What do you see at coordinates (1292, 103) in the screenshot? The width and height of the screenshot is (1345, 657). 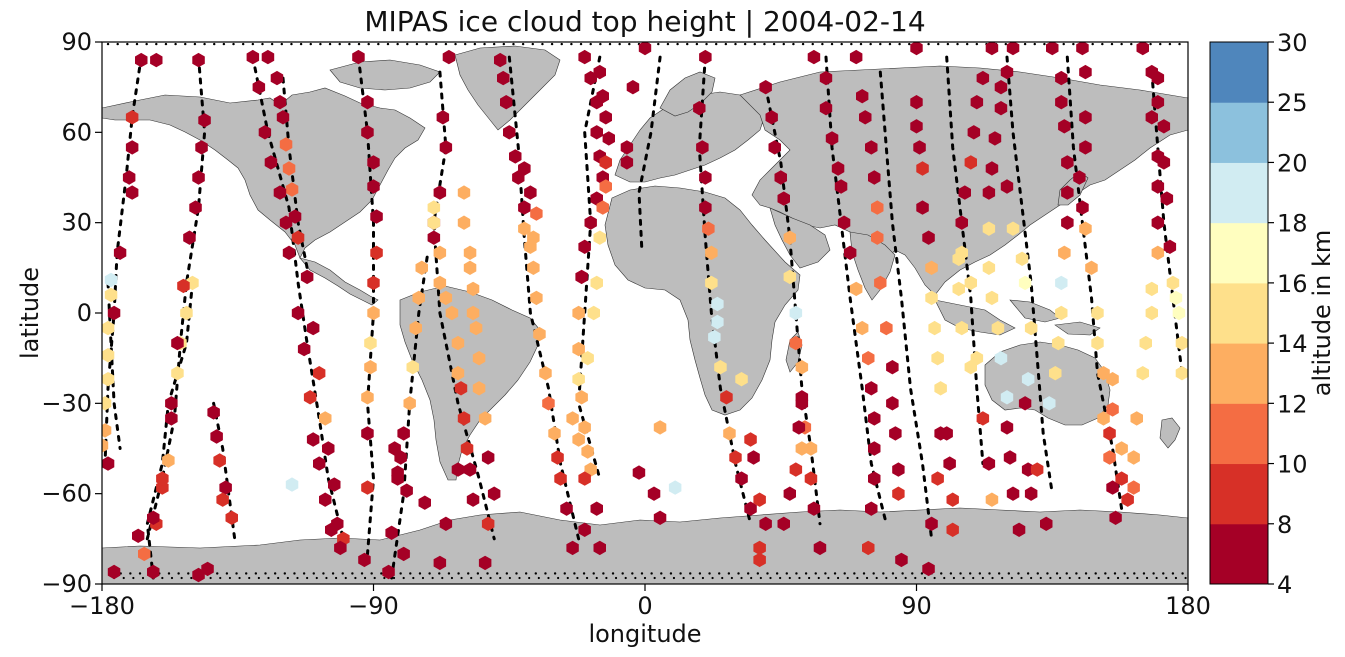 I see `colorbar-tick-label: 25` at bounding box center [1292, 103].